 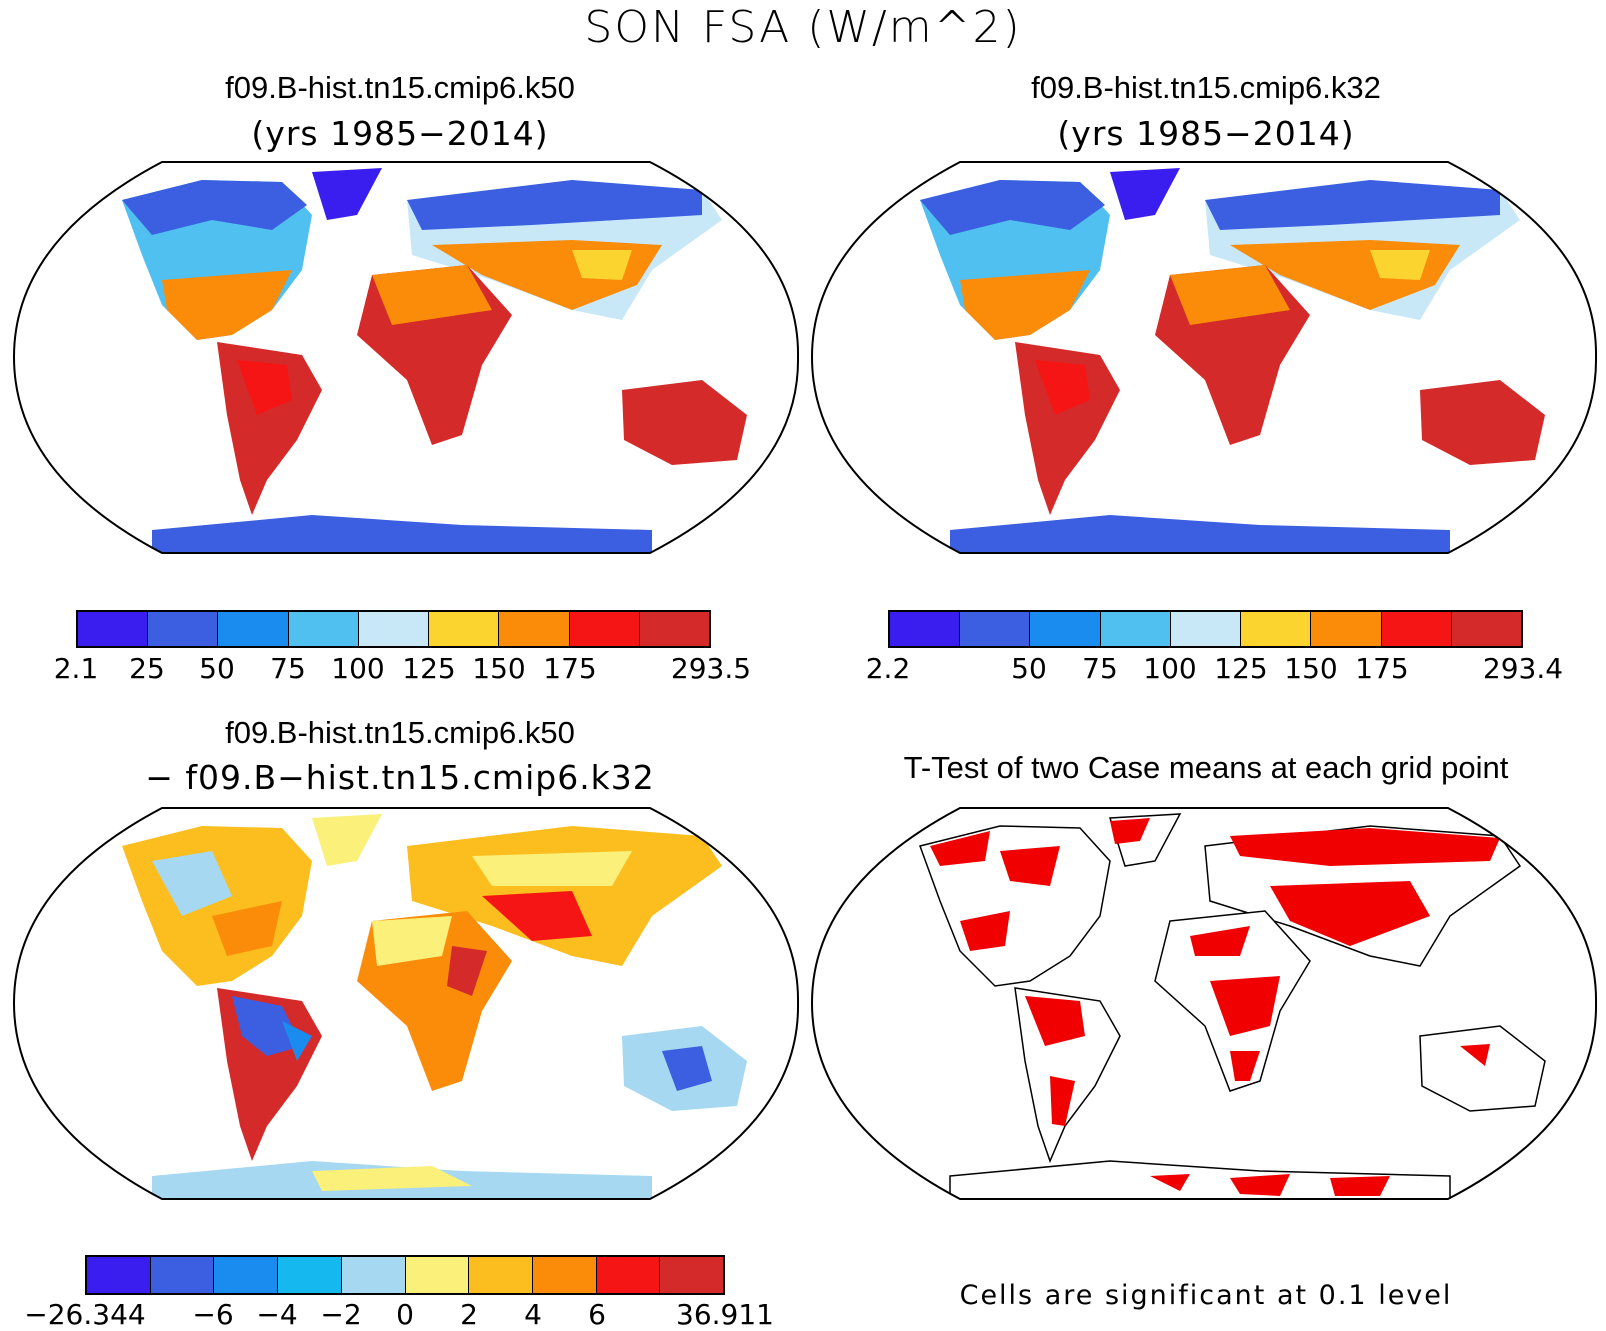 I want to click on panel-title-top-left: f09.B-hist.tn15.cmip6.k50, so click(x=400, y=87).